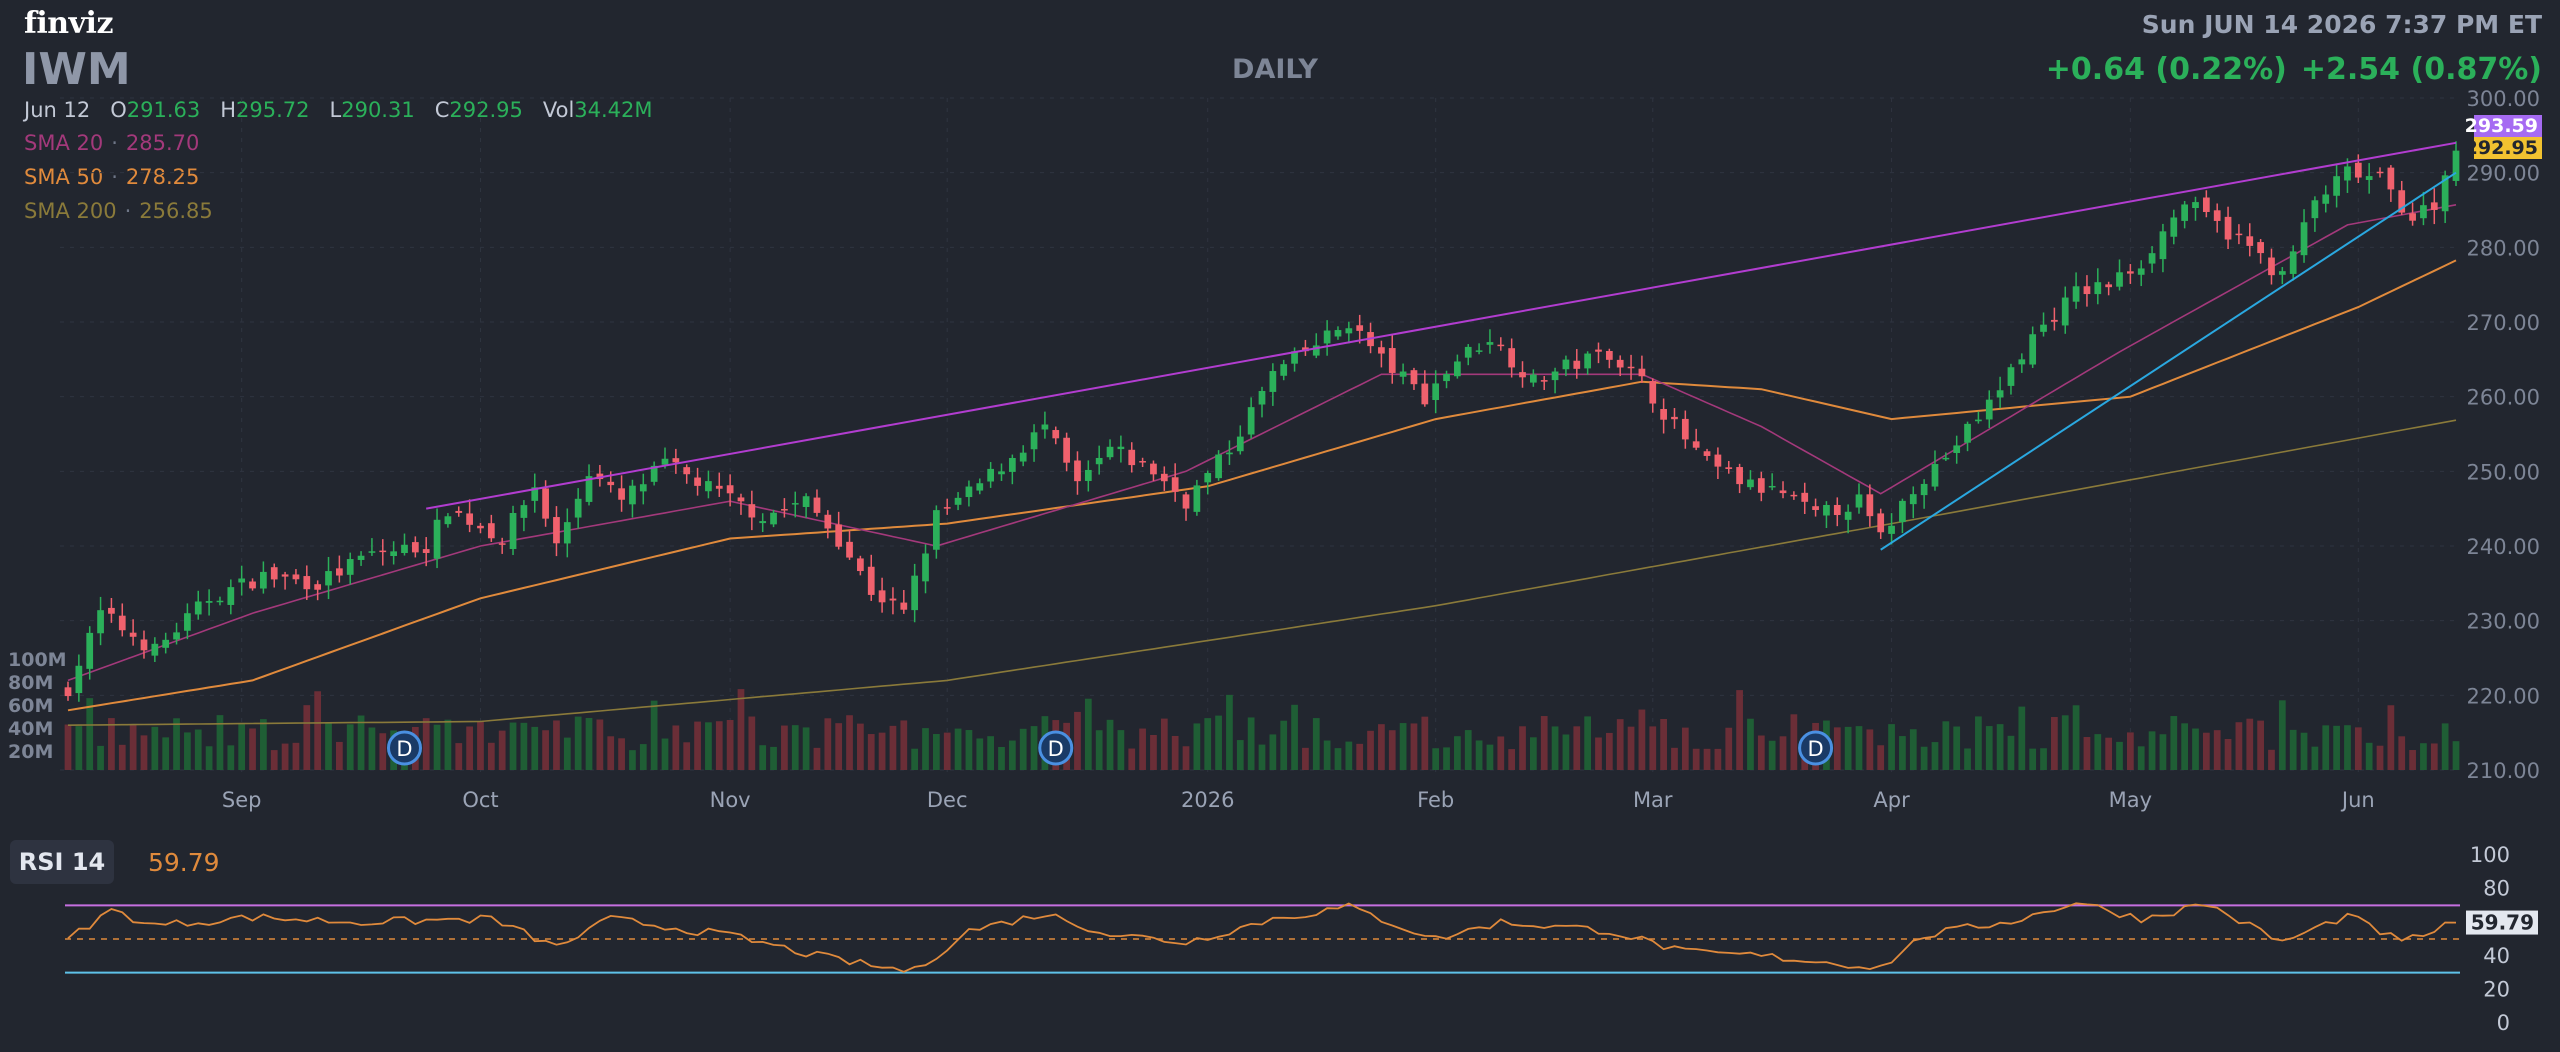 This screenshot has width=2560, height=1052. What do you see at coordinates (162, 177) in the screenshot?
I see `sma50-value: 278.25` at bounding box center [162, 177].